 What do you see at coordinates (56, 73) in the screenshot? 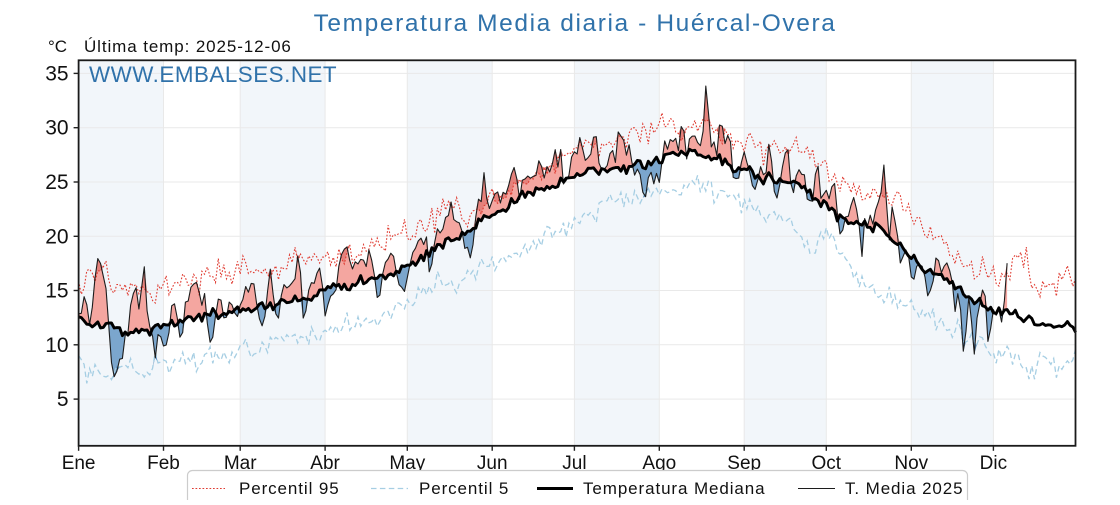
I see `svg-text: 35` at bounding box center [56, 73].